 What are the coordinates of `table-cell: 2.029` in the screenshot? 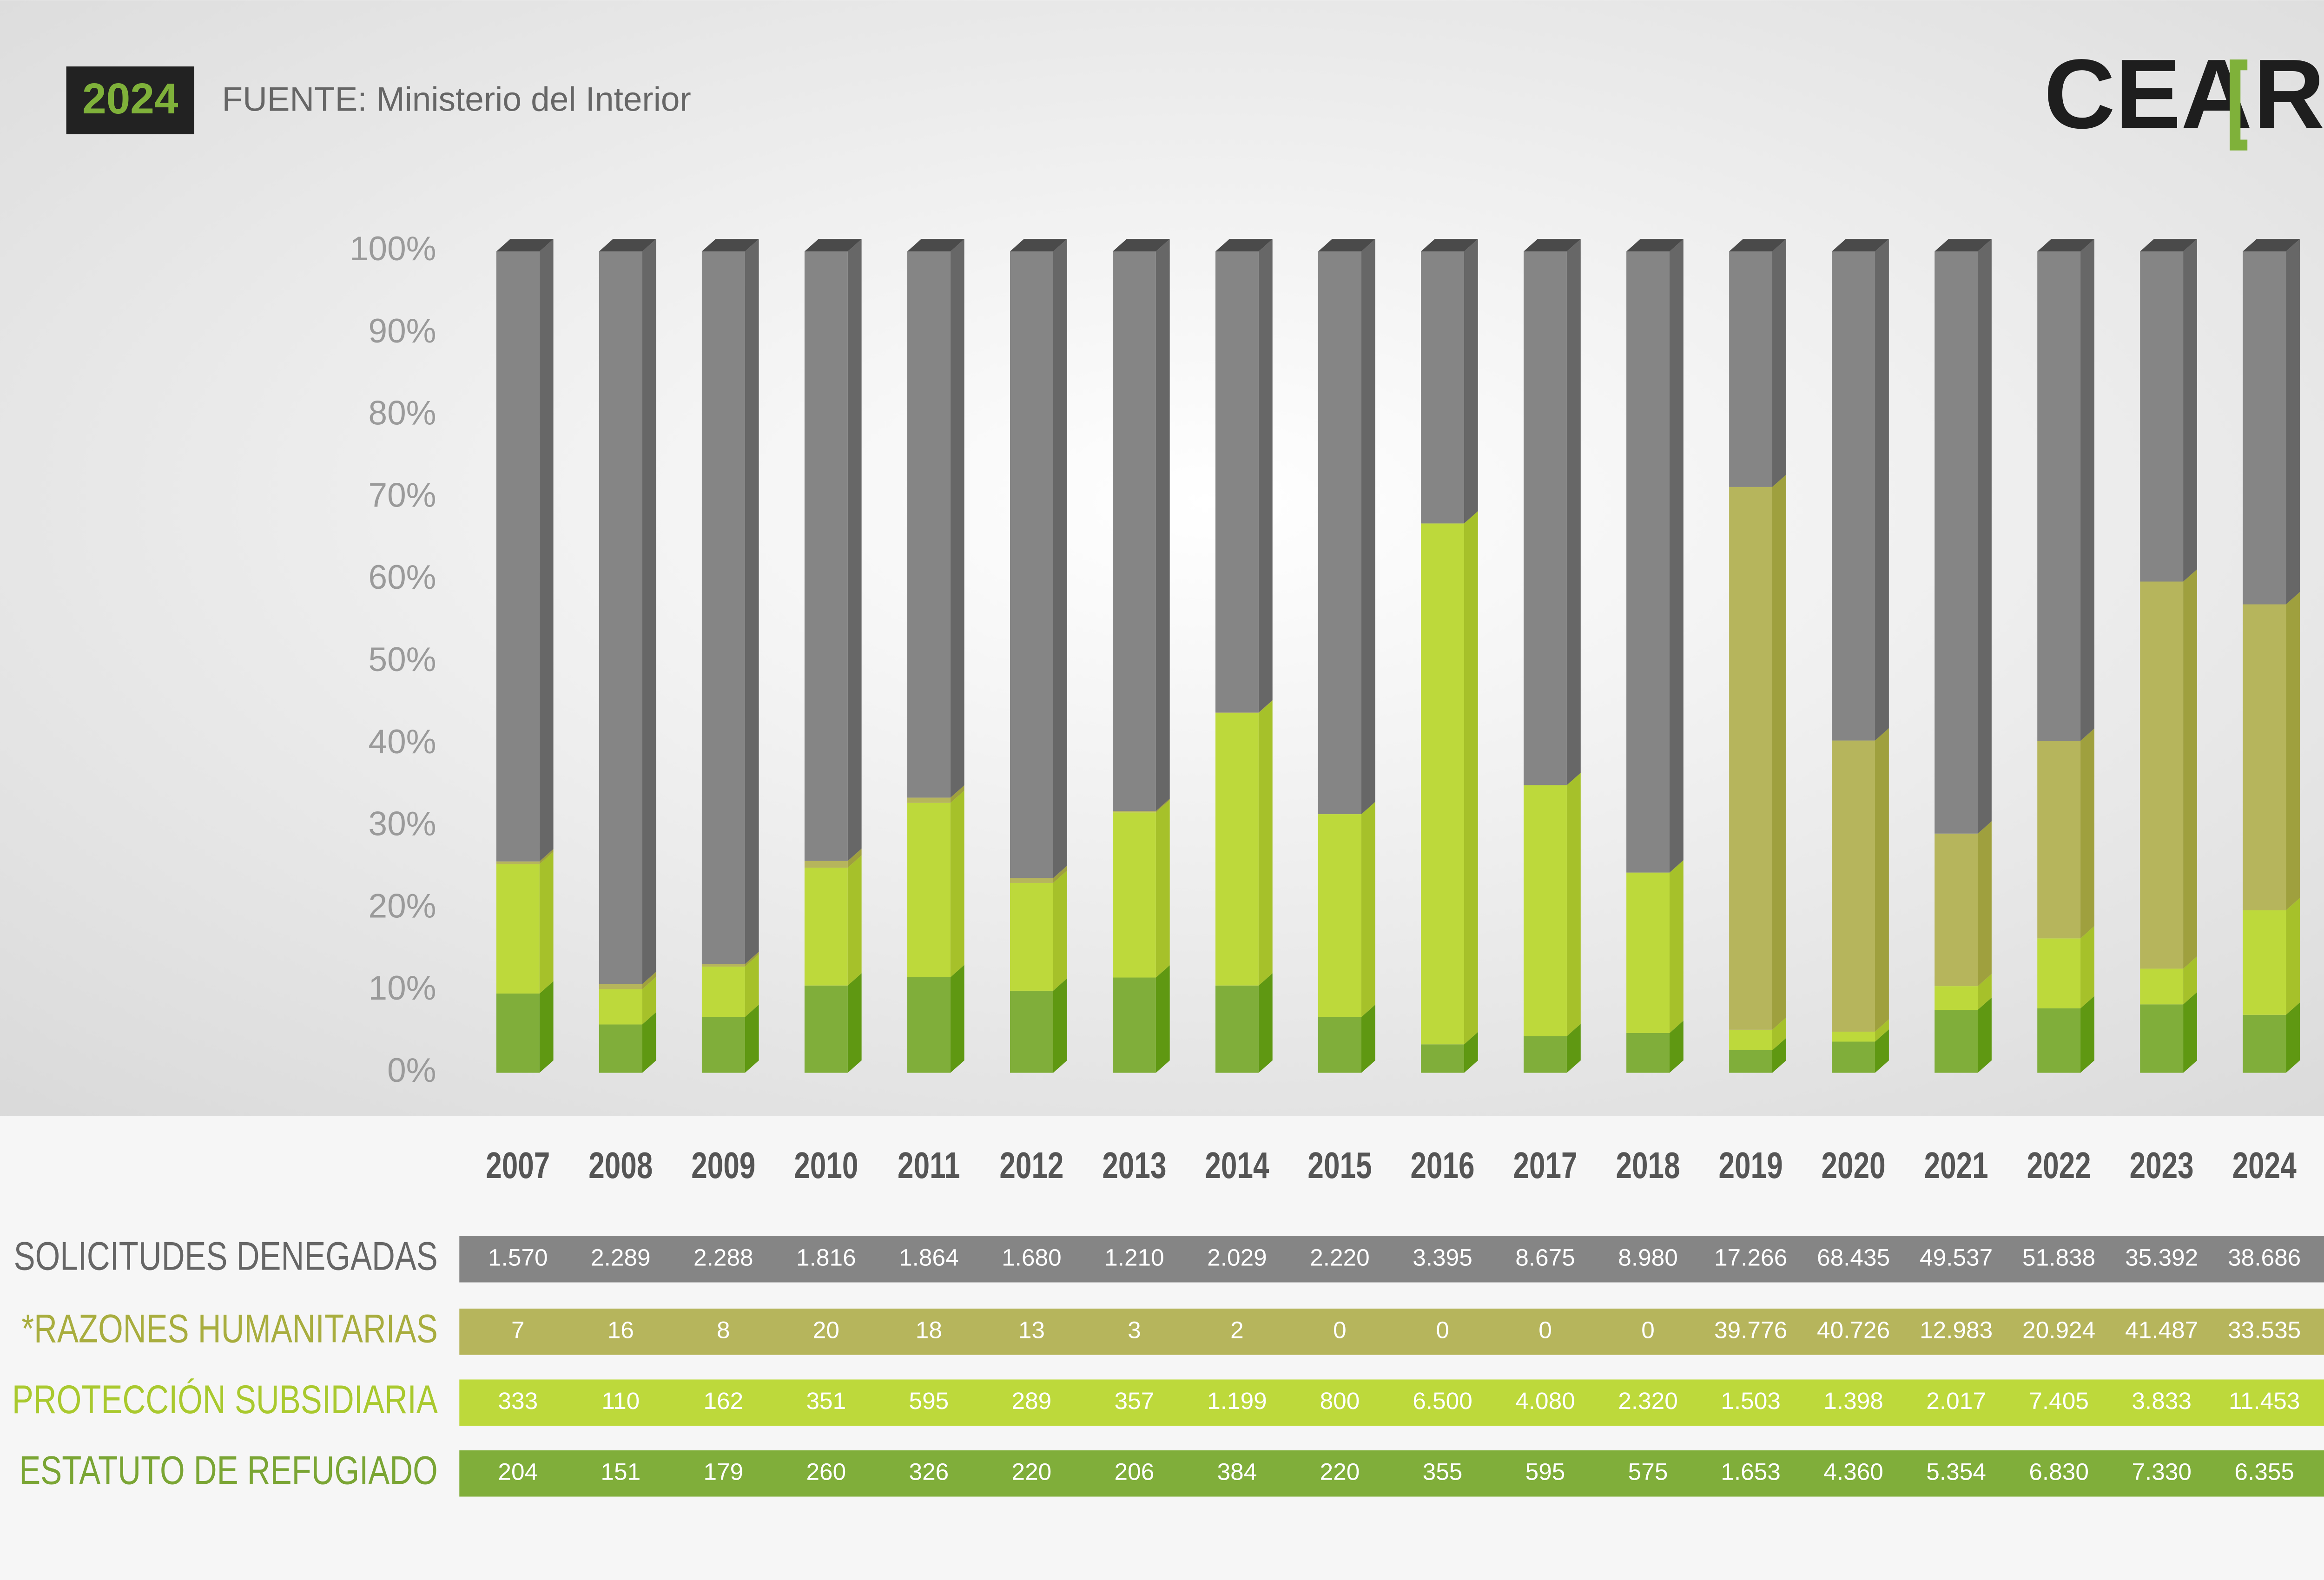 It's located at (1237, 1257).